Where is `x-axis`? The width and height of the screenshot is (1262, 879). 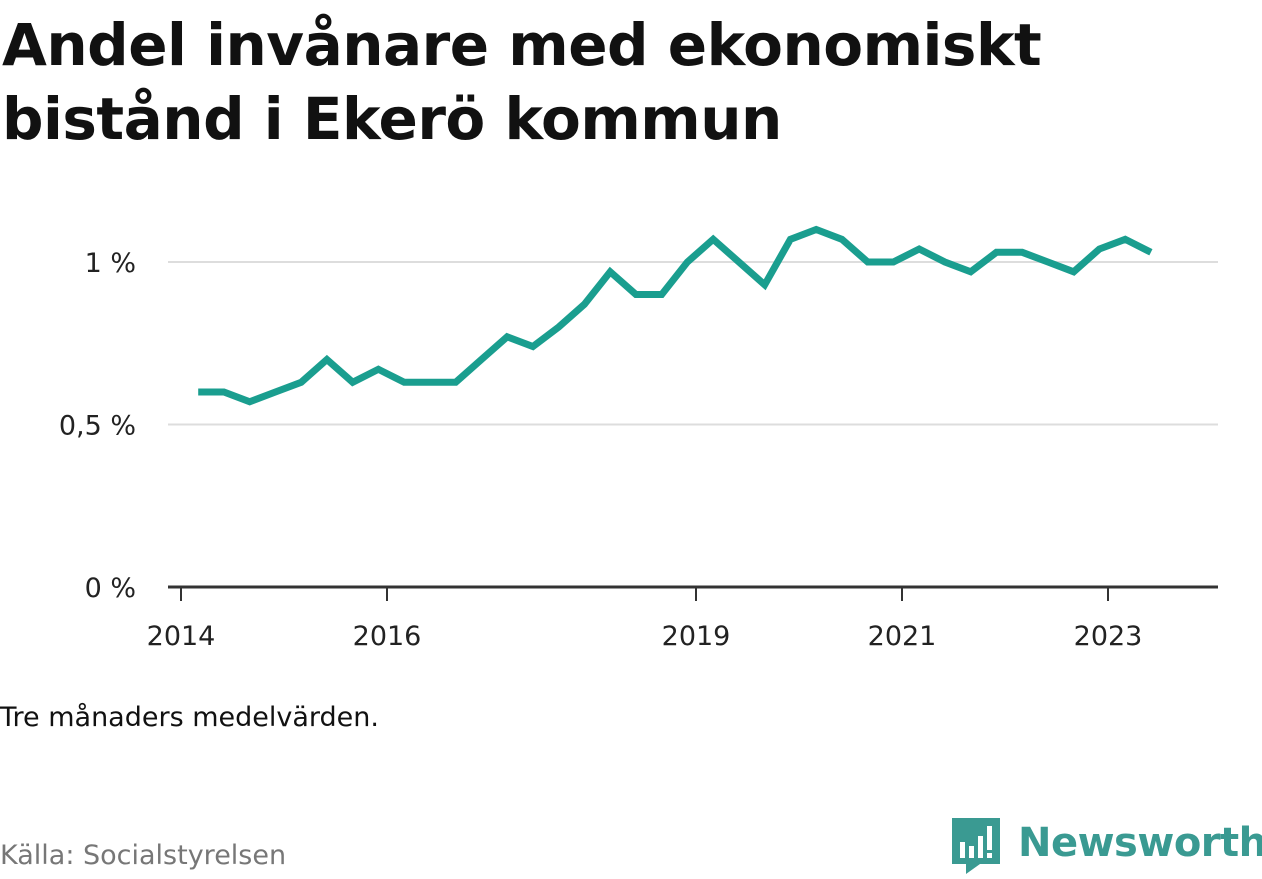
x-axis is located at coordinates (693, 593).